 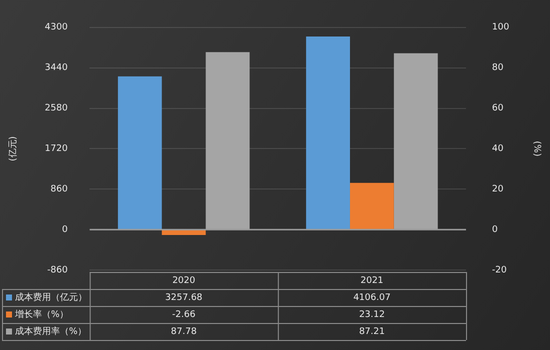 What do you see at coordinates (495, 229) in the screenshot?
I see `y2-tick-label: 0` at bounding box center [495, 229].